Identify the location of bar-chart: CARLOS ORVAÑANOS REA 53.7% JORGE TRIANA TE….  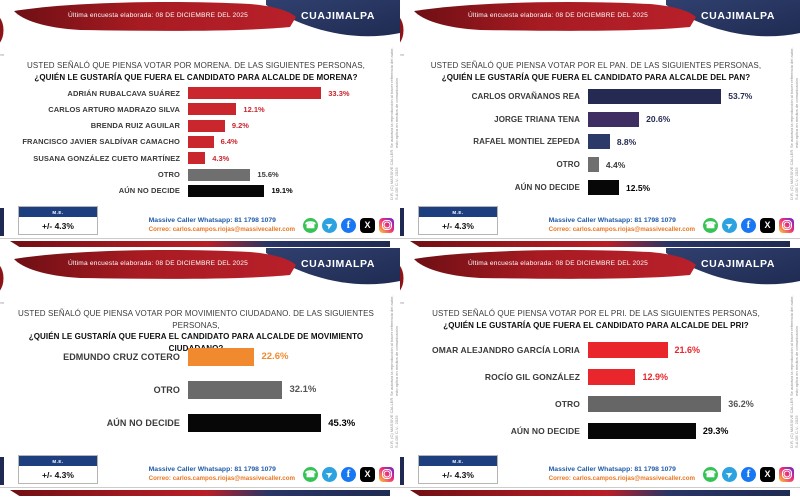
(592, 142).